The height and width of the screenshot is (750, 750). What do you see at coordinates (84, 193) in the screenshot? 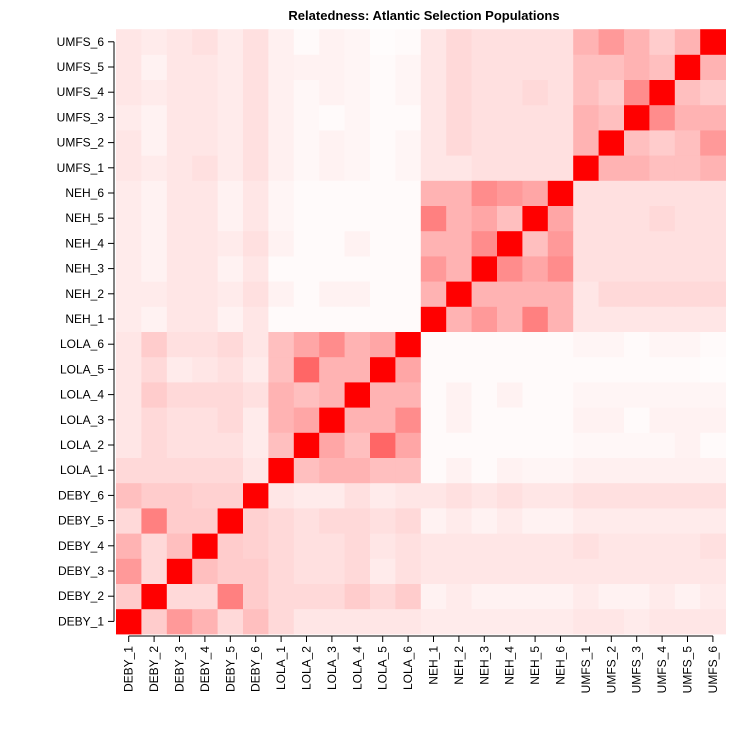
I see `y-tick-label-NEH_6: NEH_6` at bounding box center [84, 193].